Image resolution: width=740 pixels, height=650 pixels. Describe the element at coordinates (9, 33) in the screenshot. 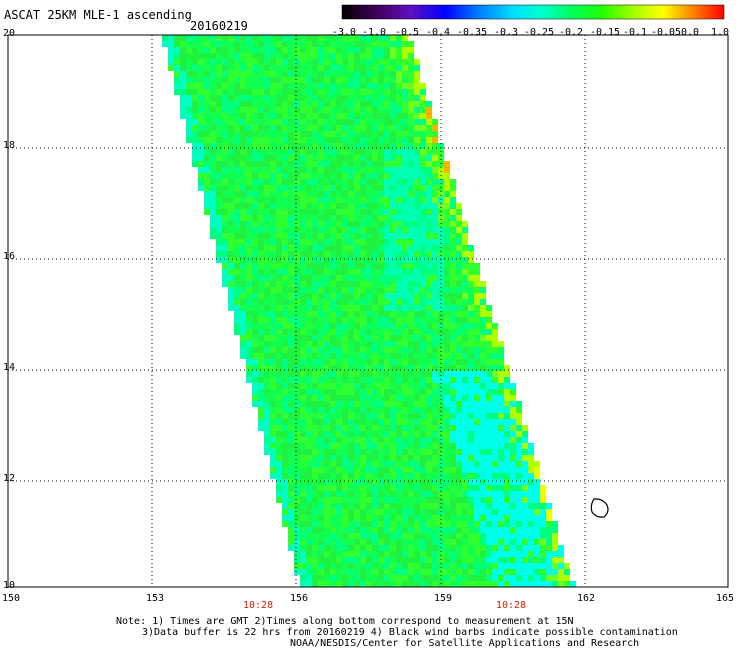

I see `lat-label-20: 20` at that location.